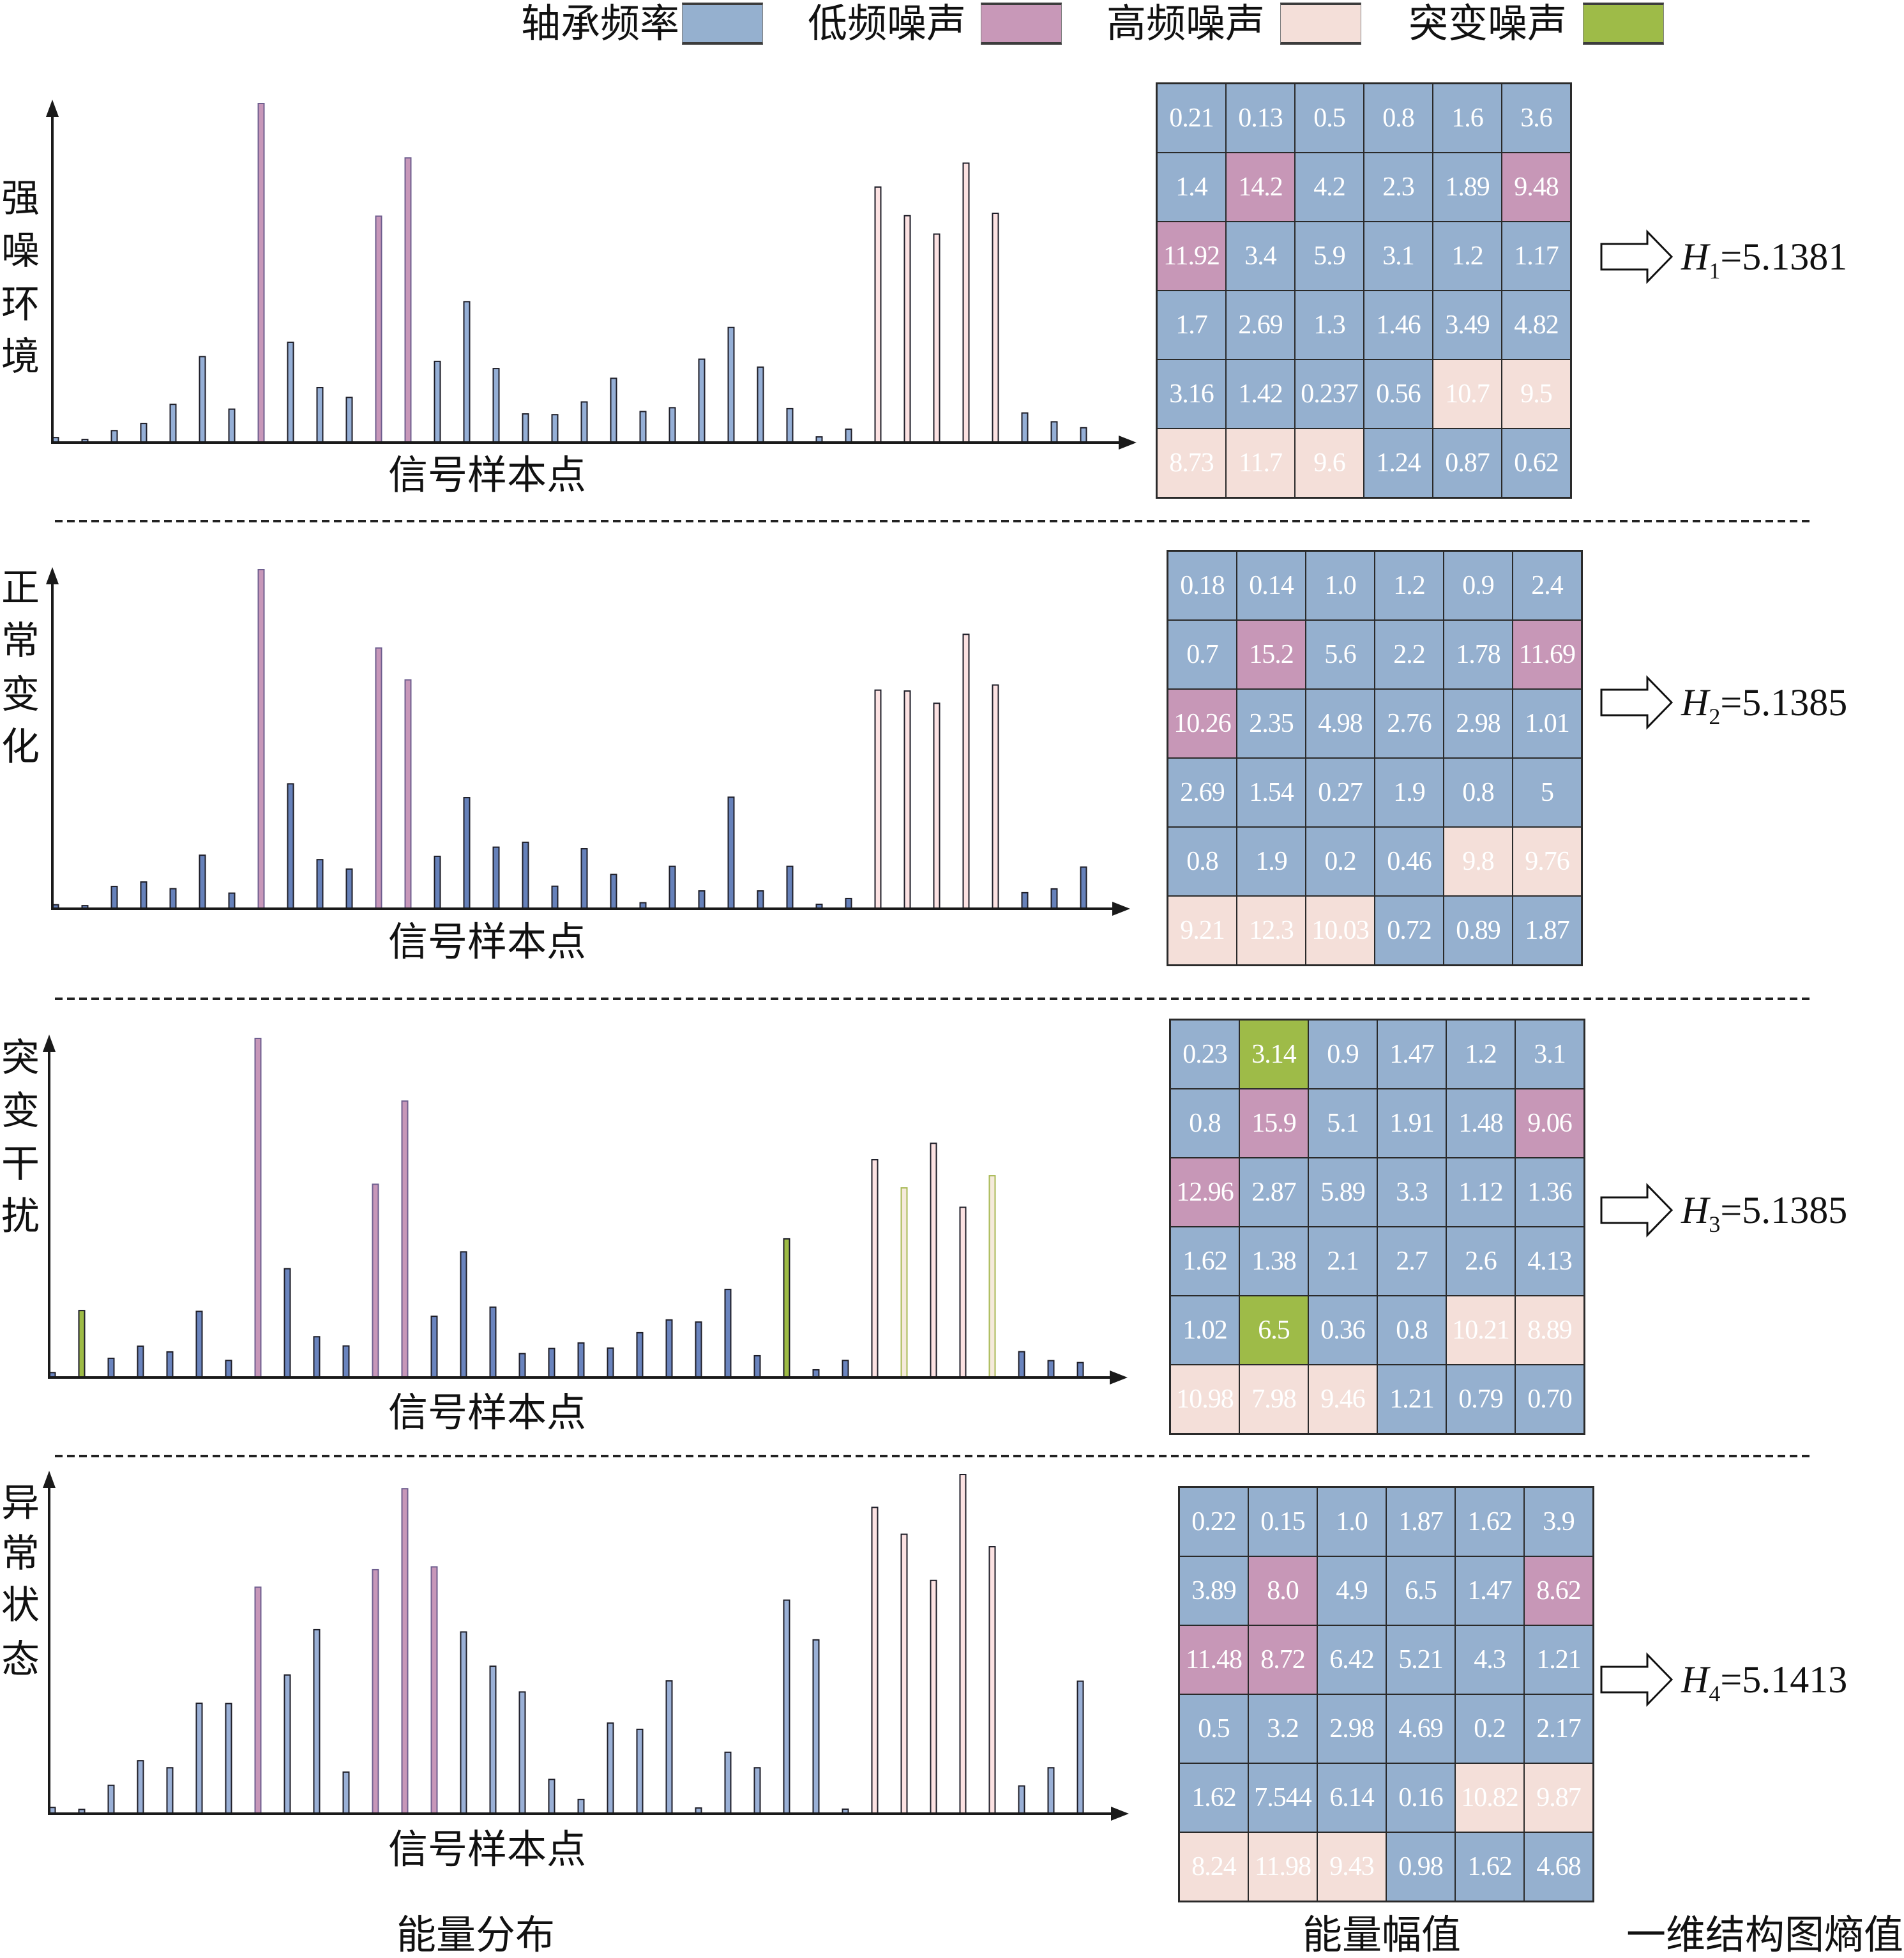 The height and width of the screenshot is (1958, 1904). I want to click on legend-label-high-freq: 高频噪声, so click(1186, 23).